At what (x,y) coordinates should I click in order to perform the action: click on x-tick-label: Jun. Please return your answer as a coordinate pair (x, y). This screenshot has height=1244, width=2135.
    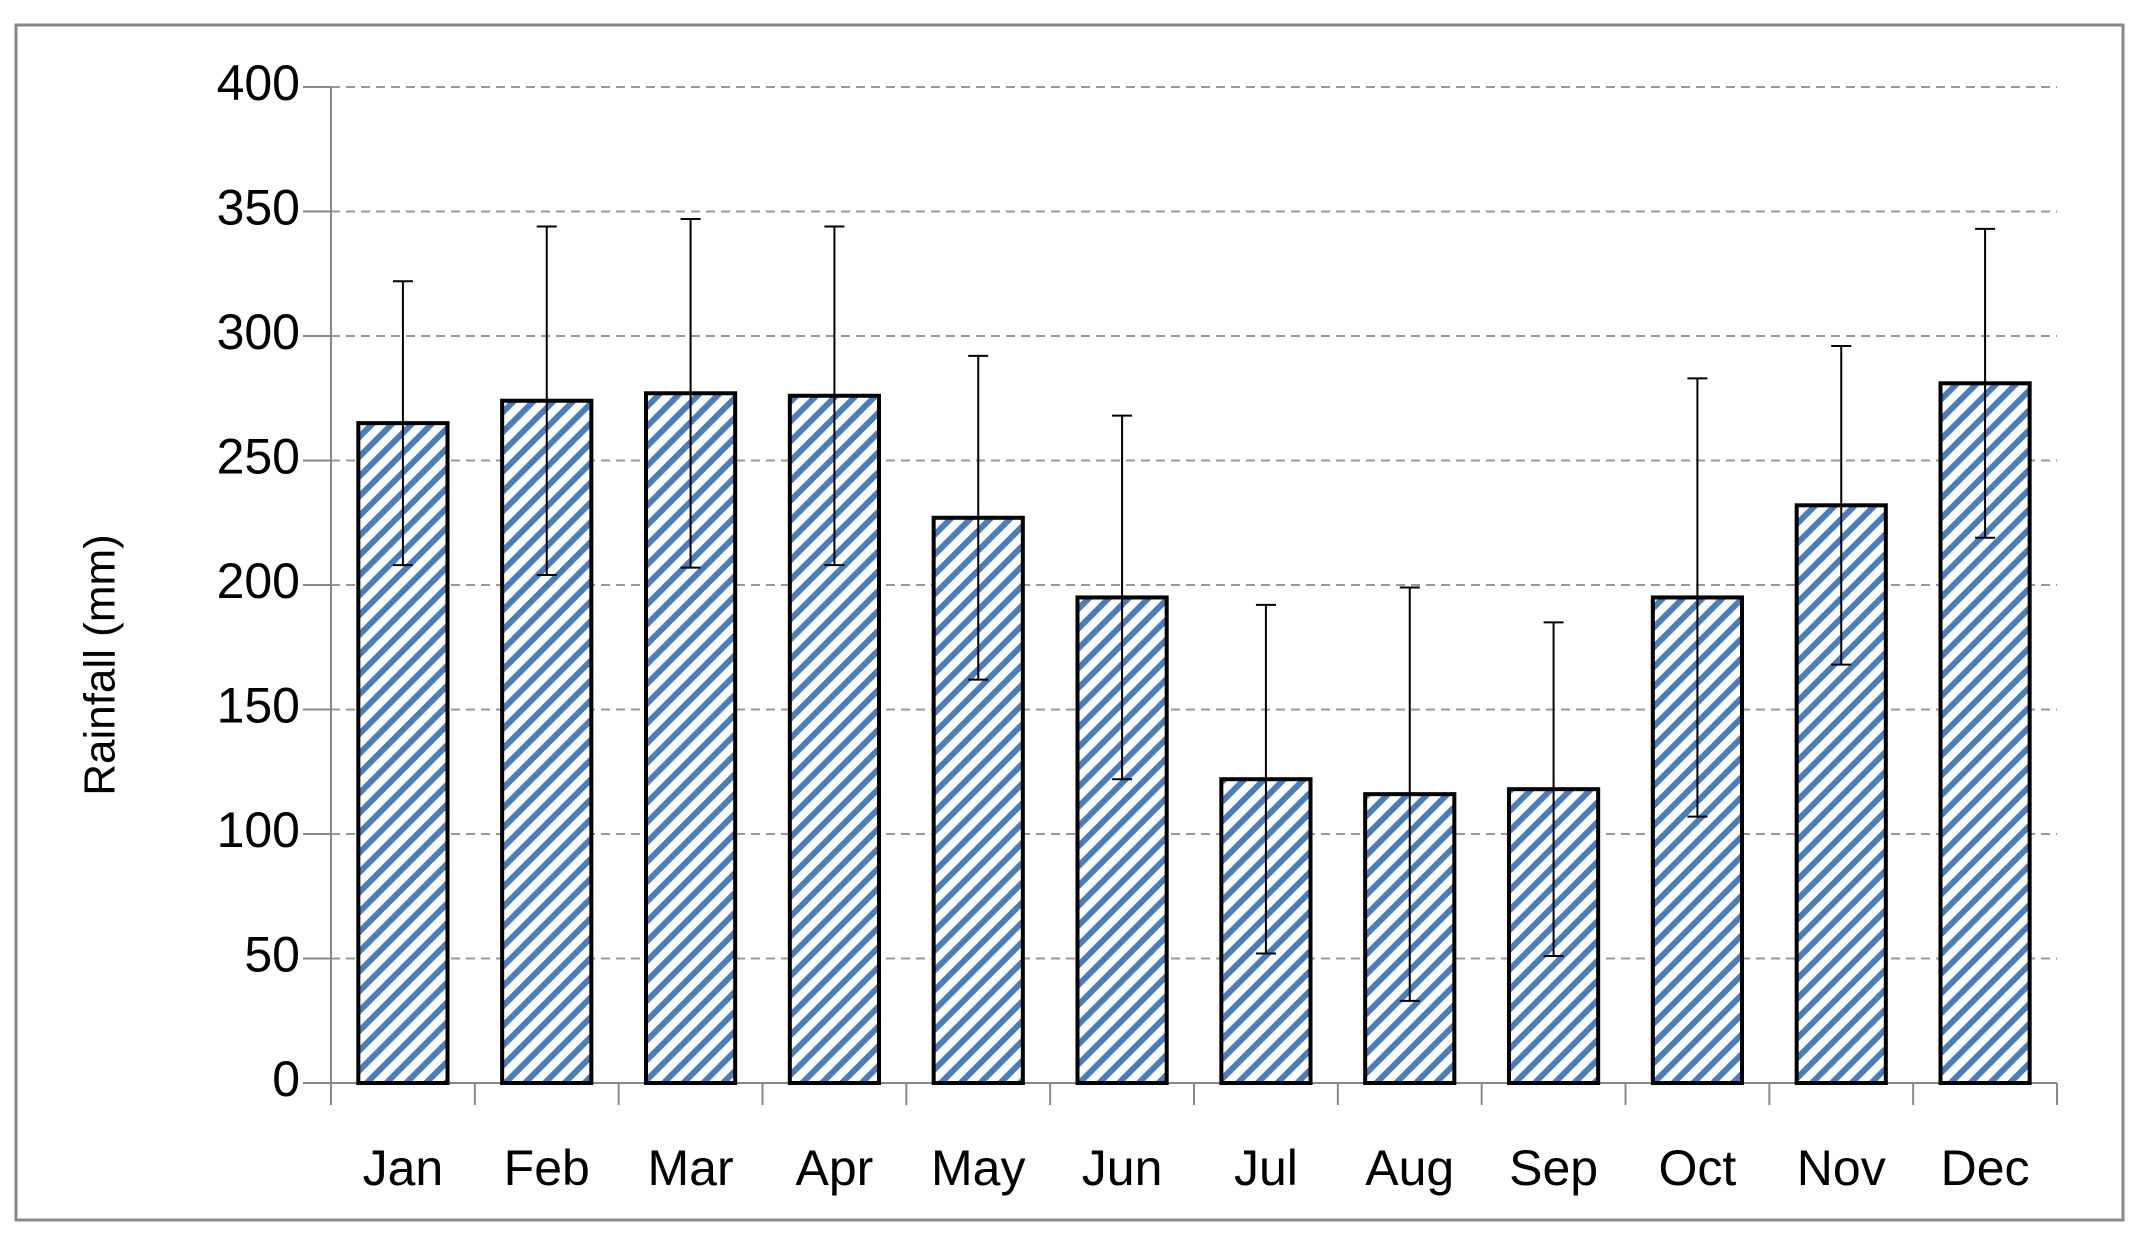
    Looking at the image, I should click on (1122, 1168).